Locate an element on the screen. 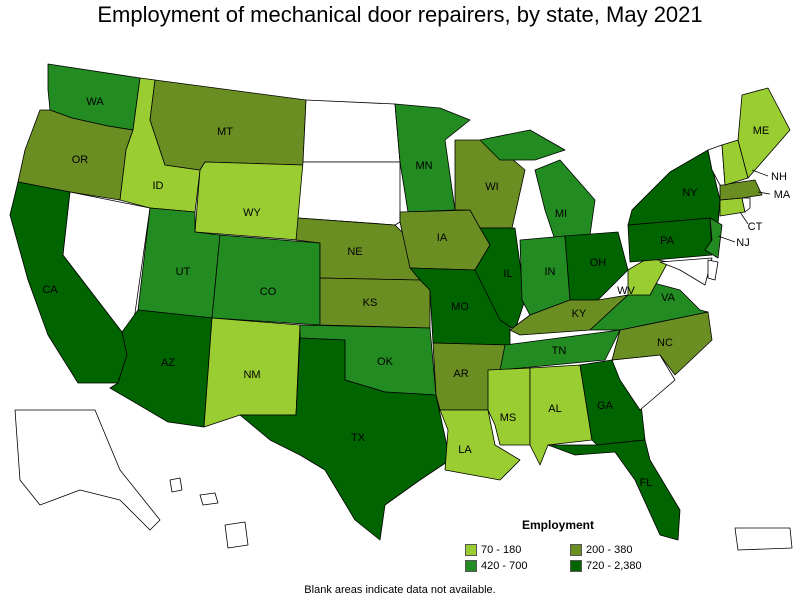 Image resolution: width=800 pixels, height=600 pixels. state-de is located at coordinates (713, 270).